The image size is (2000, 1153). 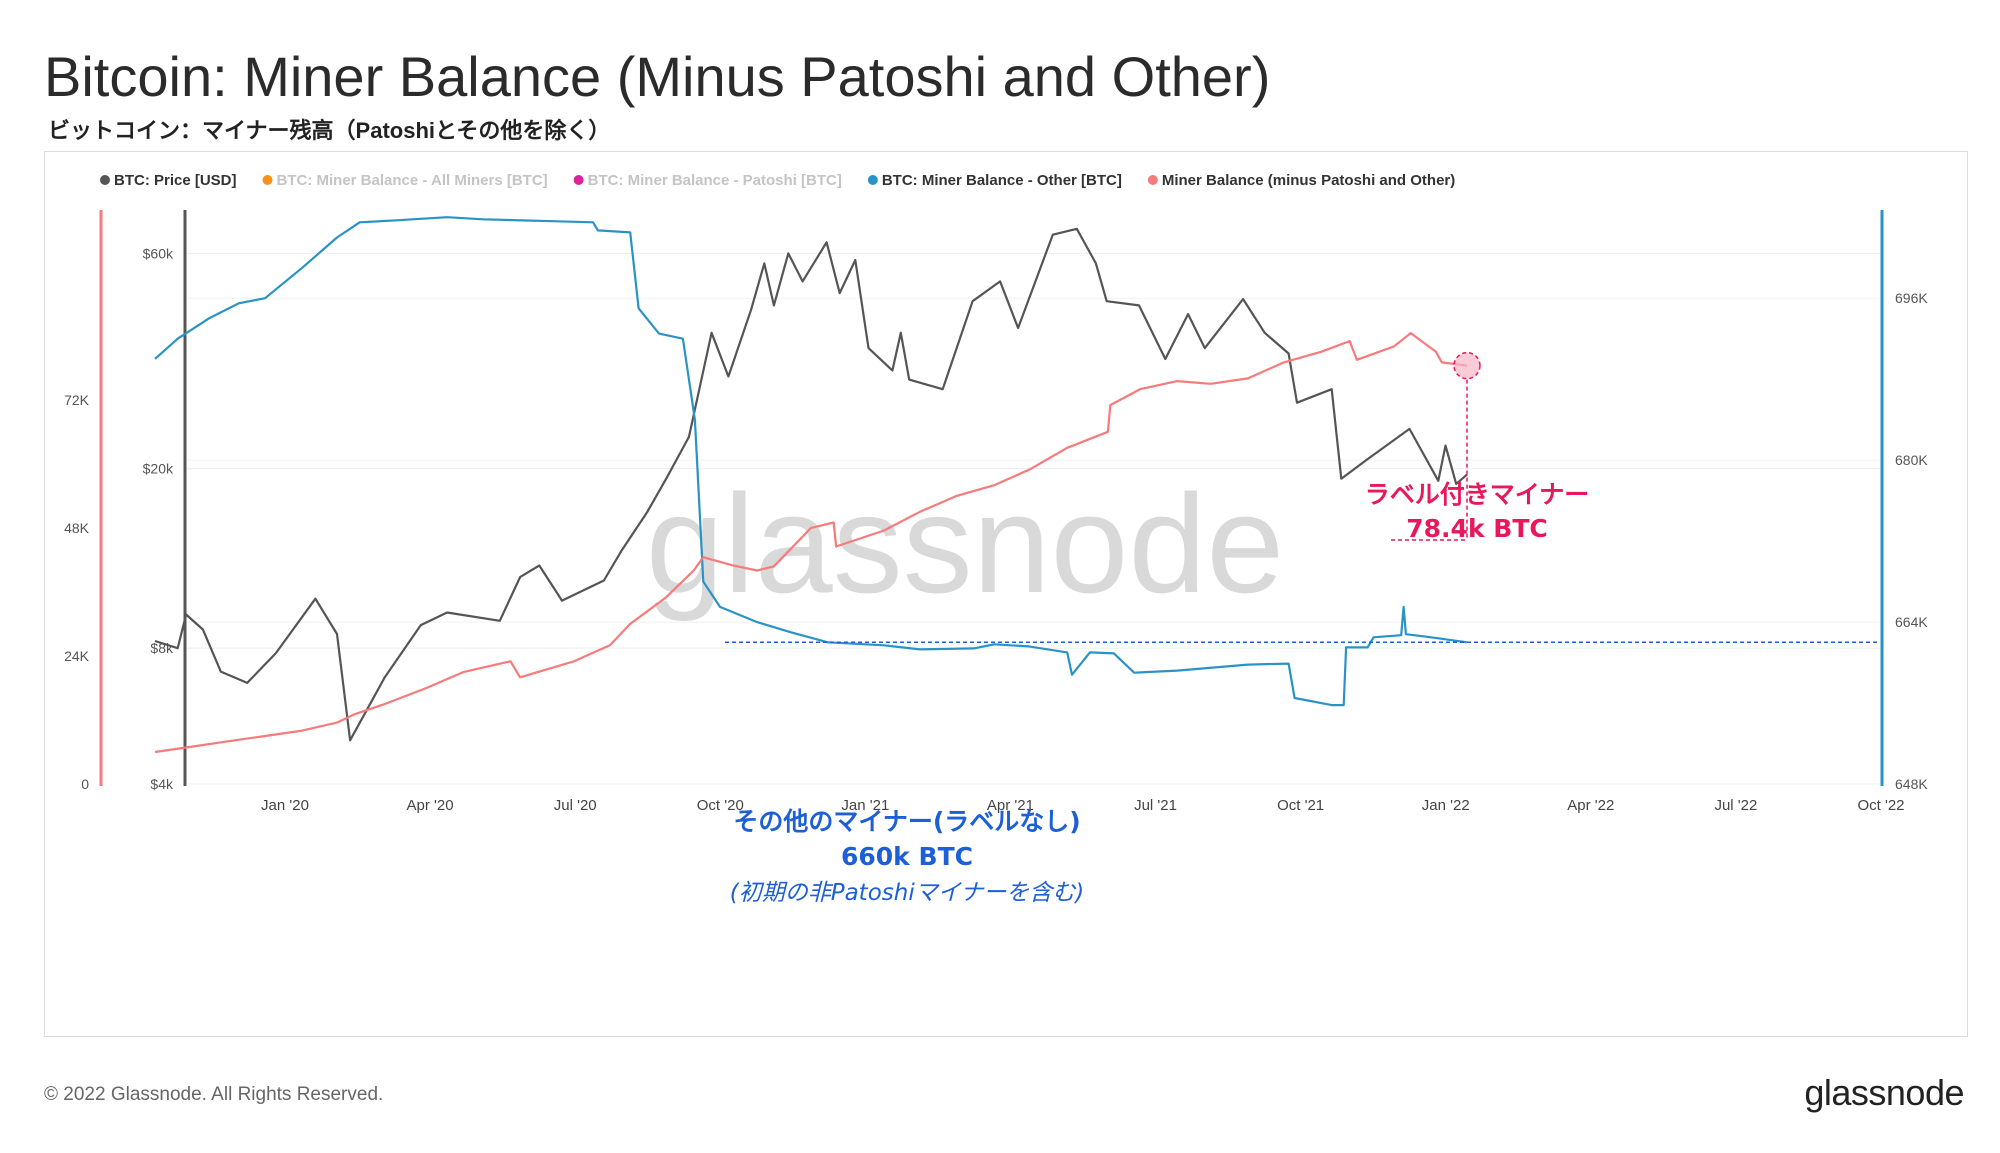 What do you see at coordinates (1735, 805) in the screenshot?
I see `x-tick-11: Jul '22` at bounding box center [1735, 805].